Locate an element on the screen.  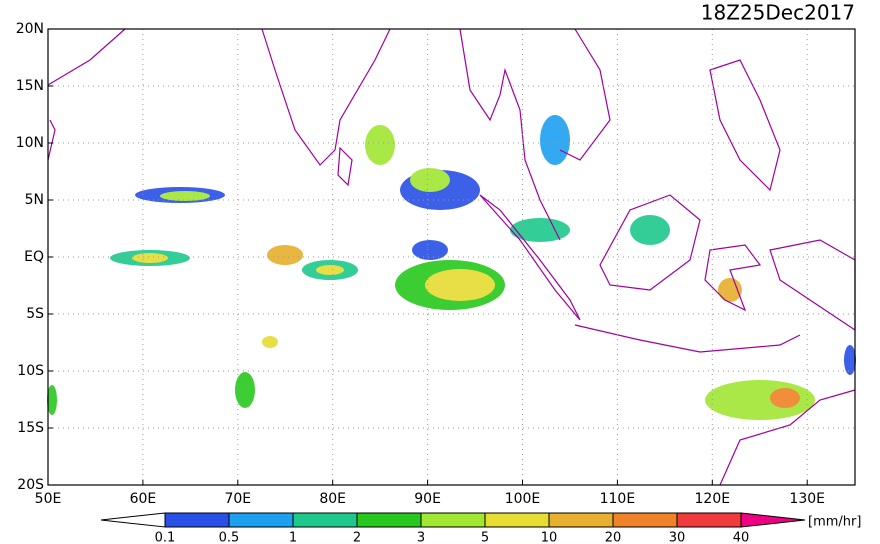
lat-label: 5N is located at coordinates (34, 200).